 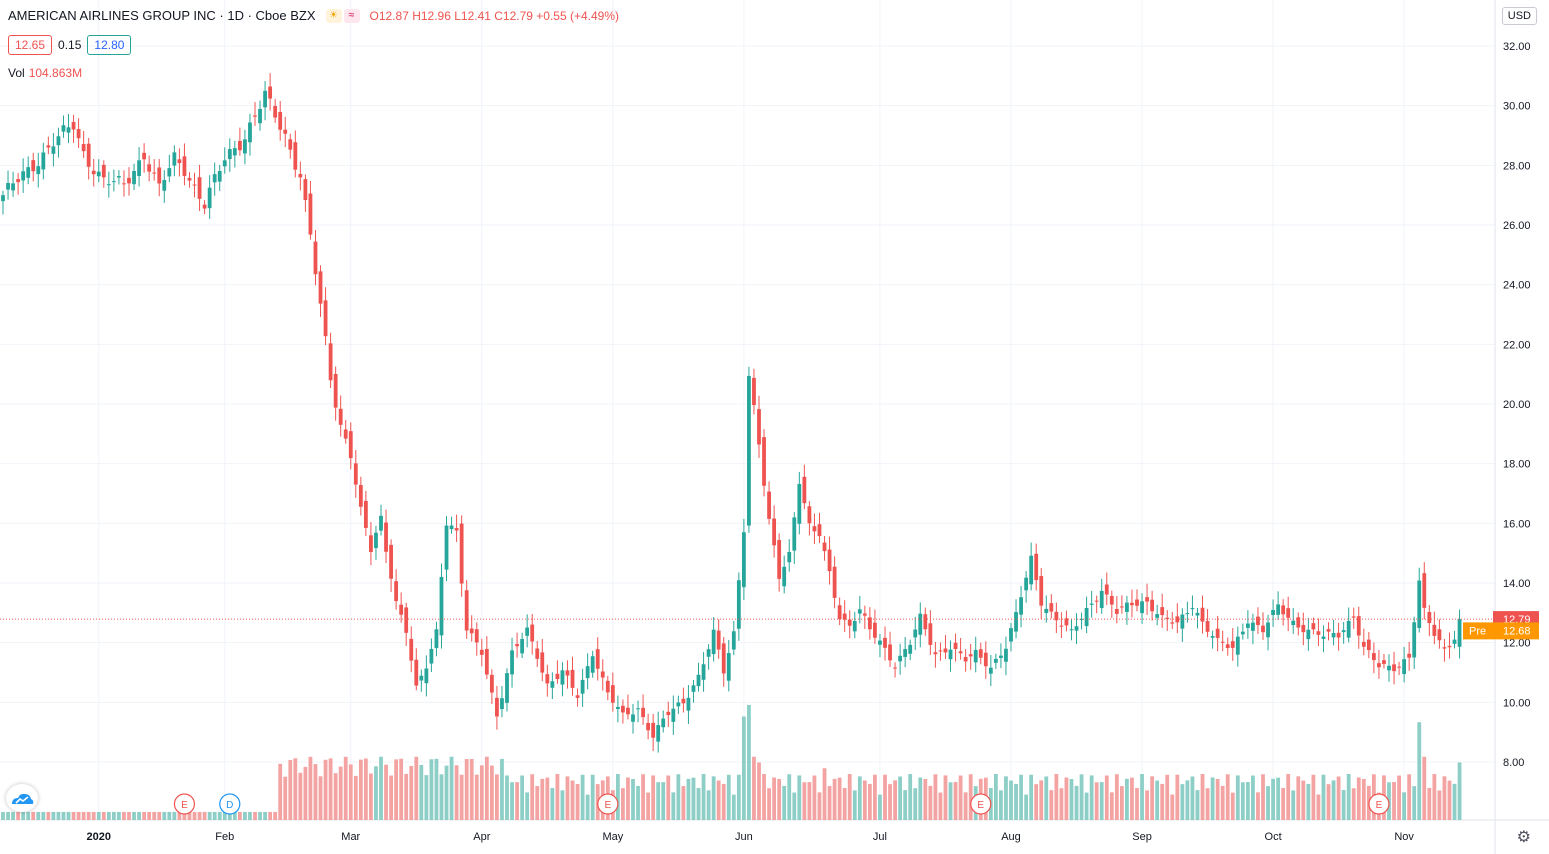 What do you see at coordinates (22, 798) in the screenshot?
I see `tradingview-logo` at bounding box center [22, 798].